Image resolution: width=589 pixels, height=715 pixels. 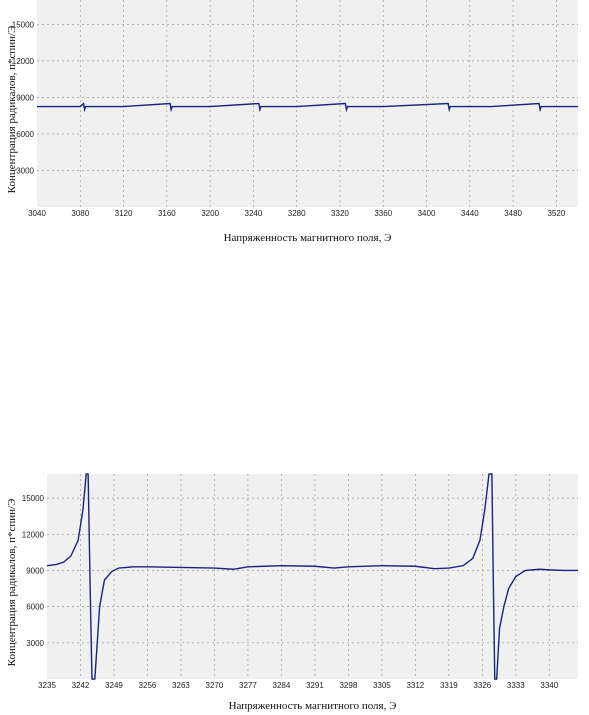 What do you see at coordinates (80, 213) in the screenshot?
I see `x-tick-label: 3080` at bounding box center [80, 213].